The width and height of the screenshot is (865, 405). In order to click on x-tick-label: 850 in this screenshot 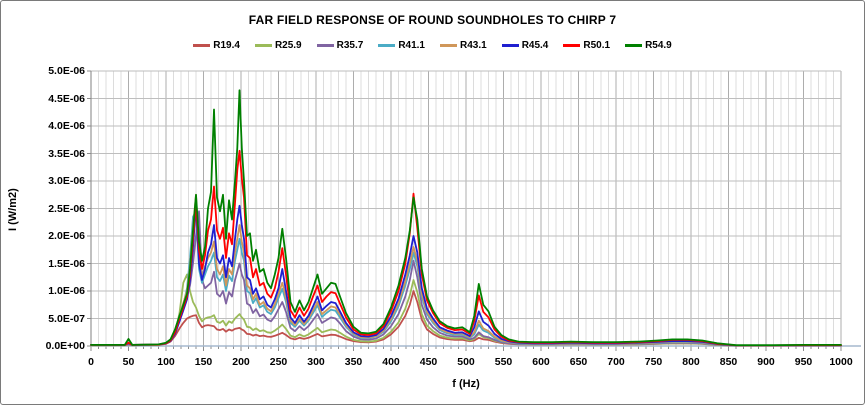, I will do `click(728, 362)`.